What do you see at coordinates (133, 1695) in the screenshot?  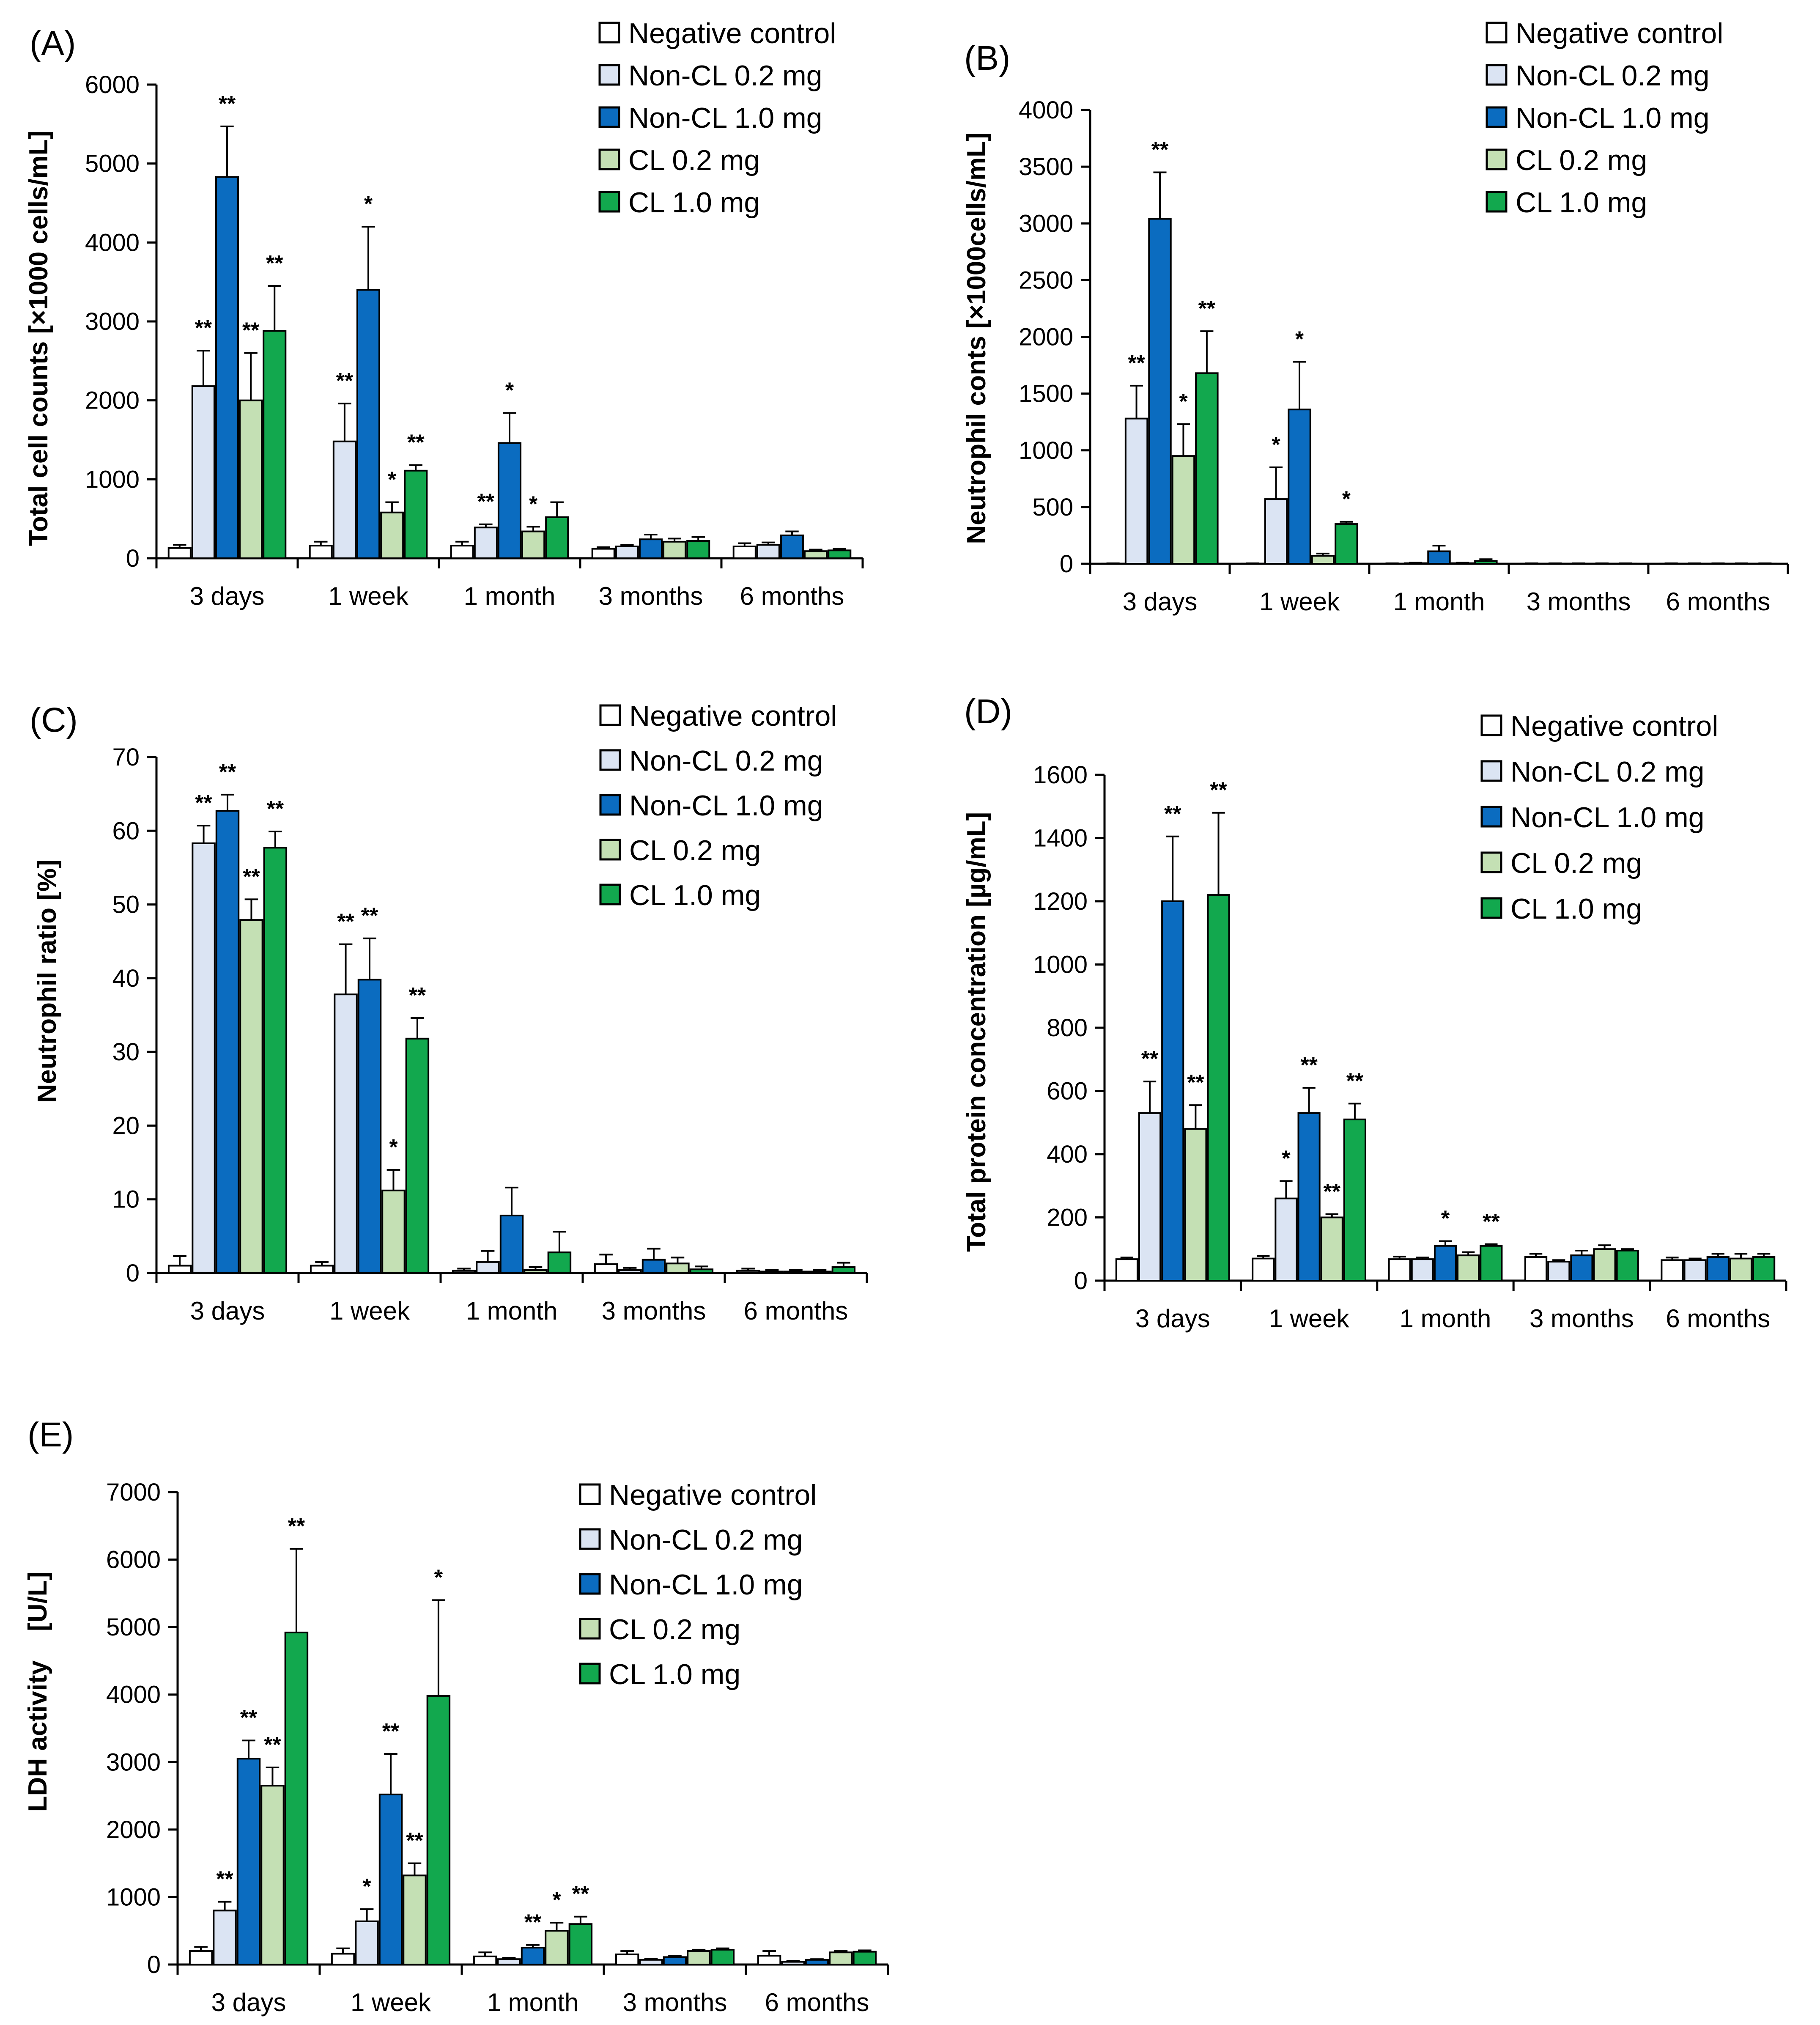 I see `y-tick-label: 4000` at bounding box center [133, 1695].